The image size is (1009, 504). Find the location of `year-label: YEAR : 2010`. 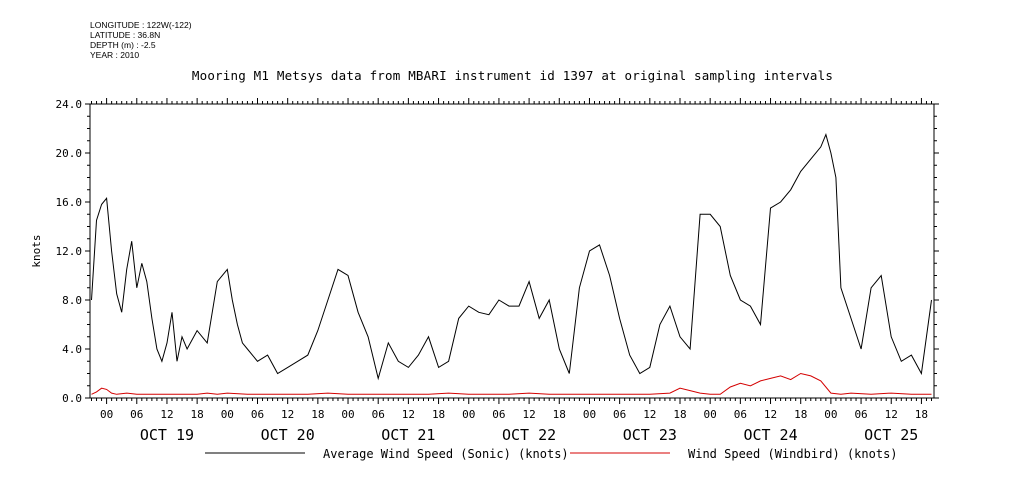

year-label: YEAR : 2010 is located at coordinates (115, 55).